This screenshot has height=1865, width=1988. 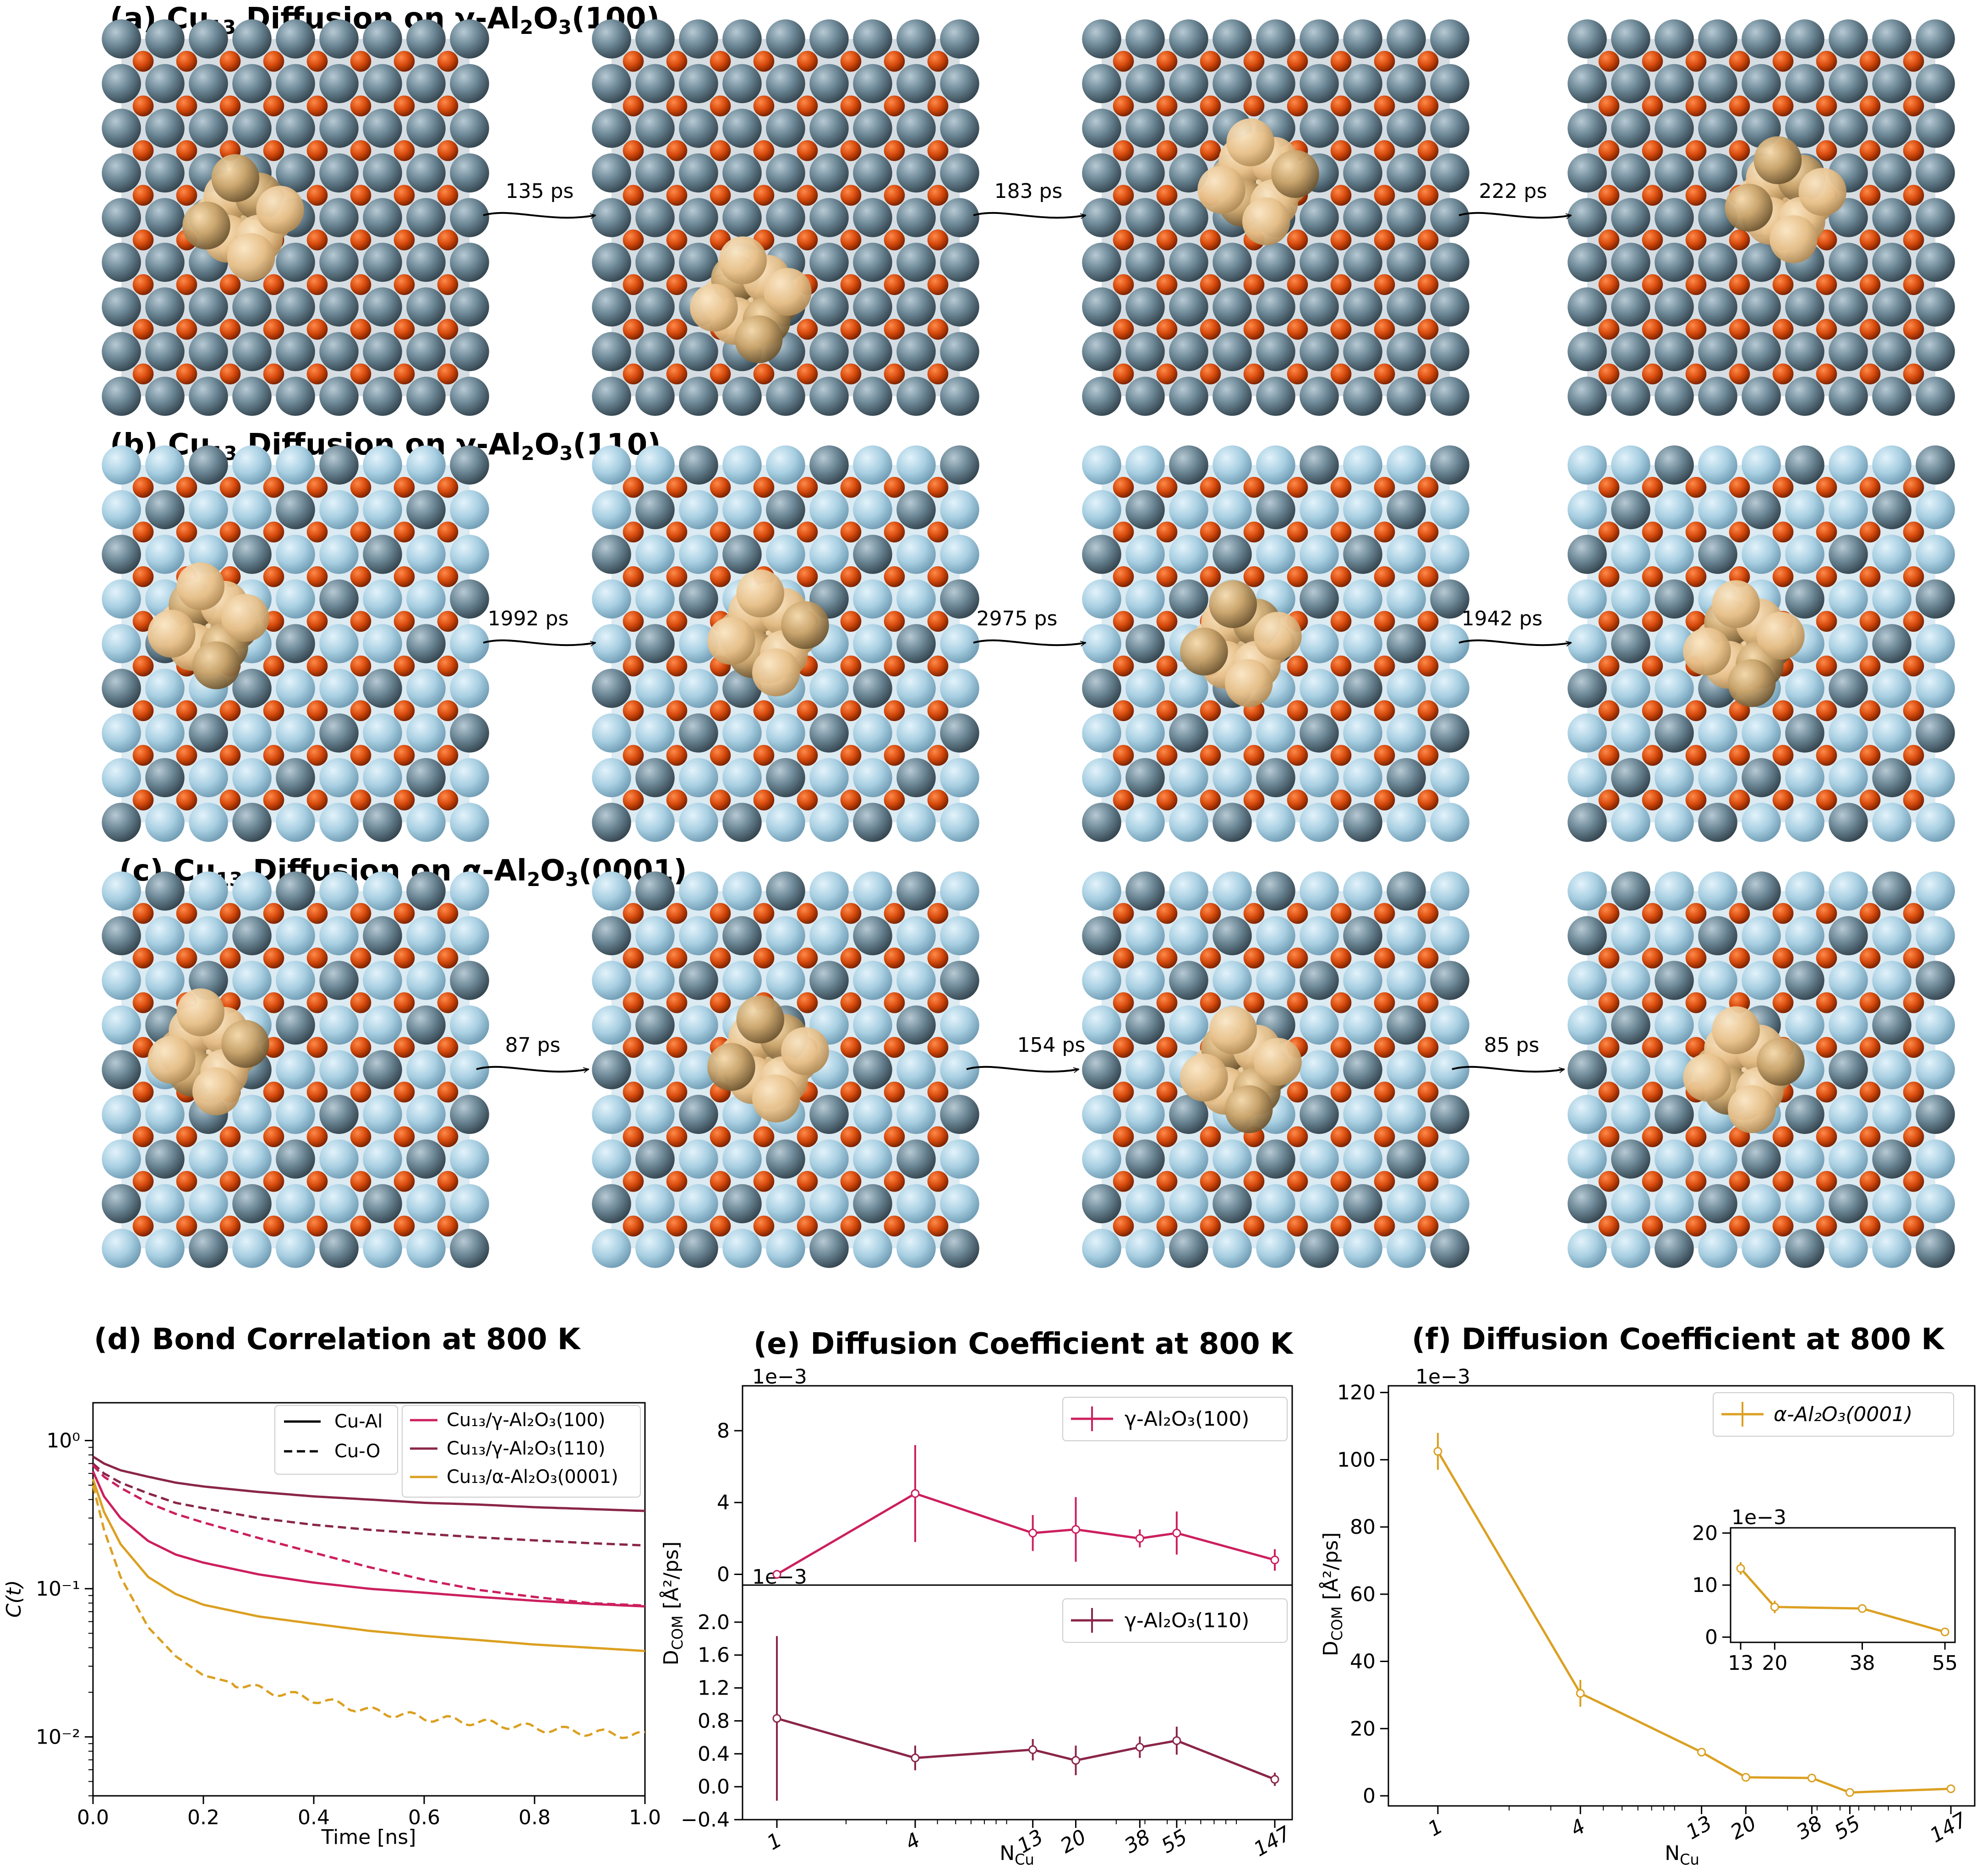 I want to click on f-series-point, so click(x=1701, y=1752).